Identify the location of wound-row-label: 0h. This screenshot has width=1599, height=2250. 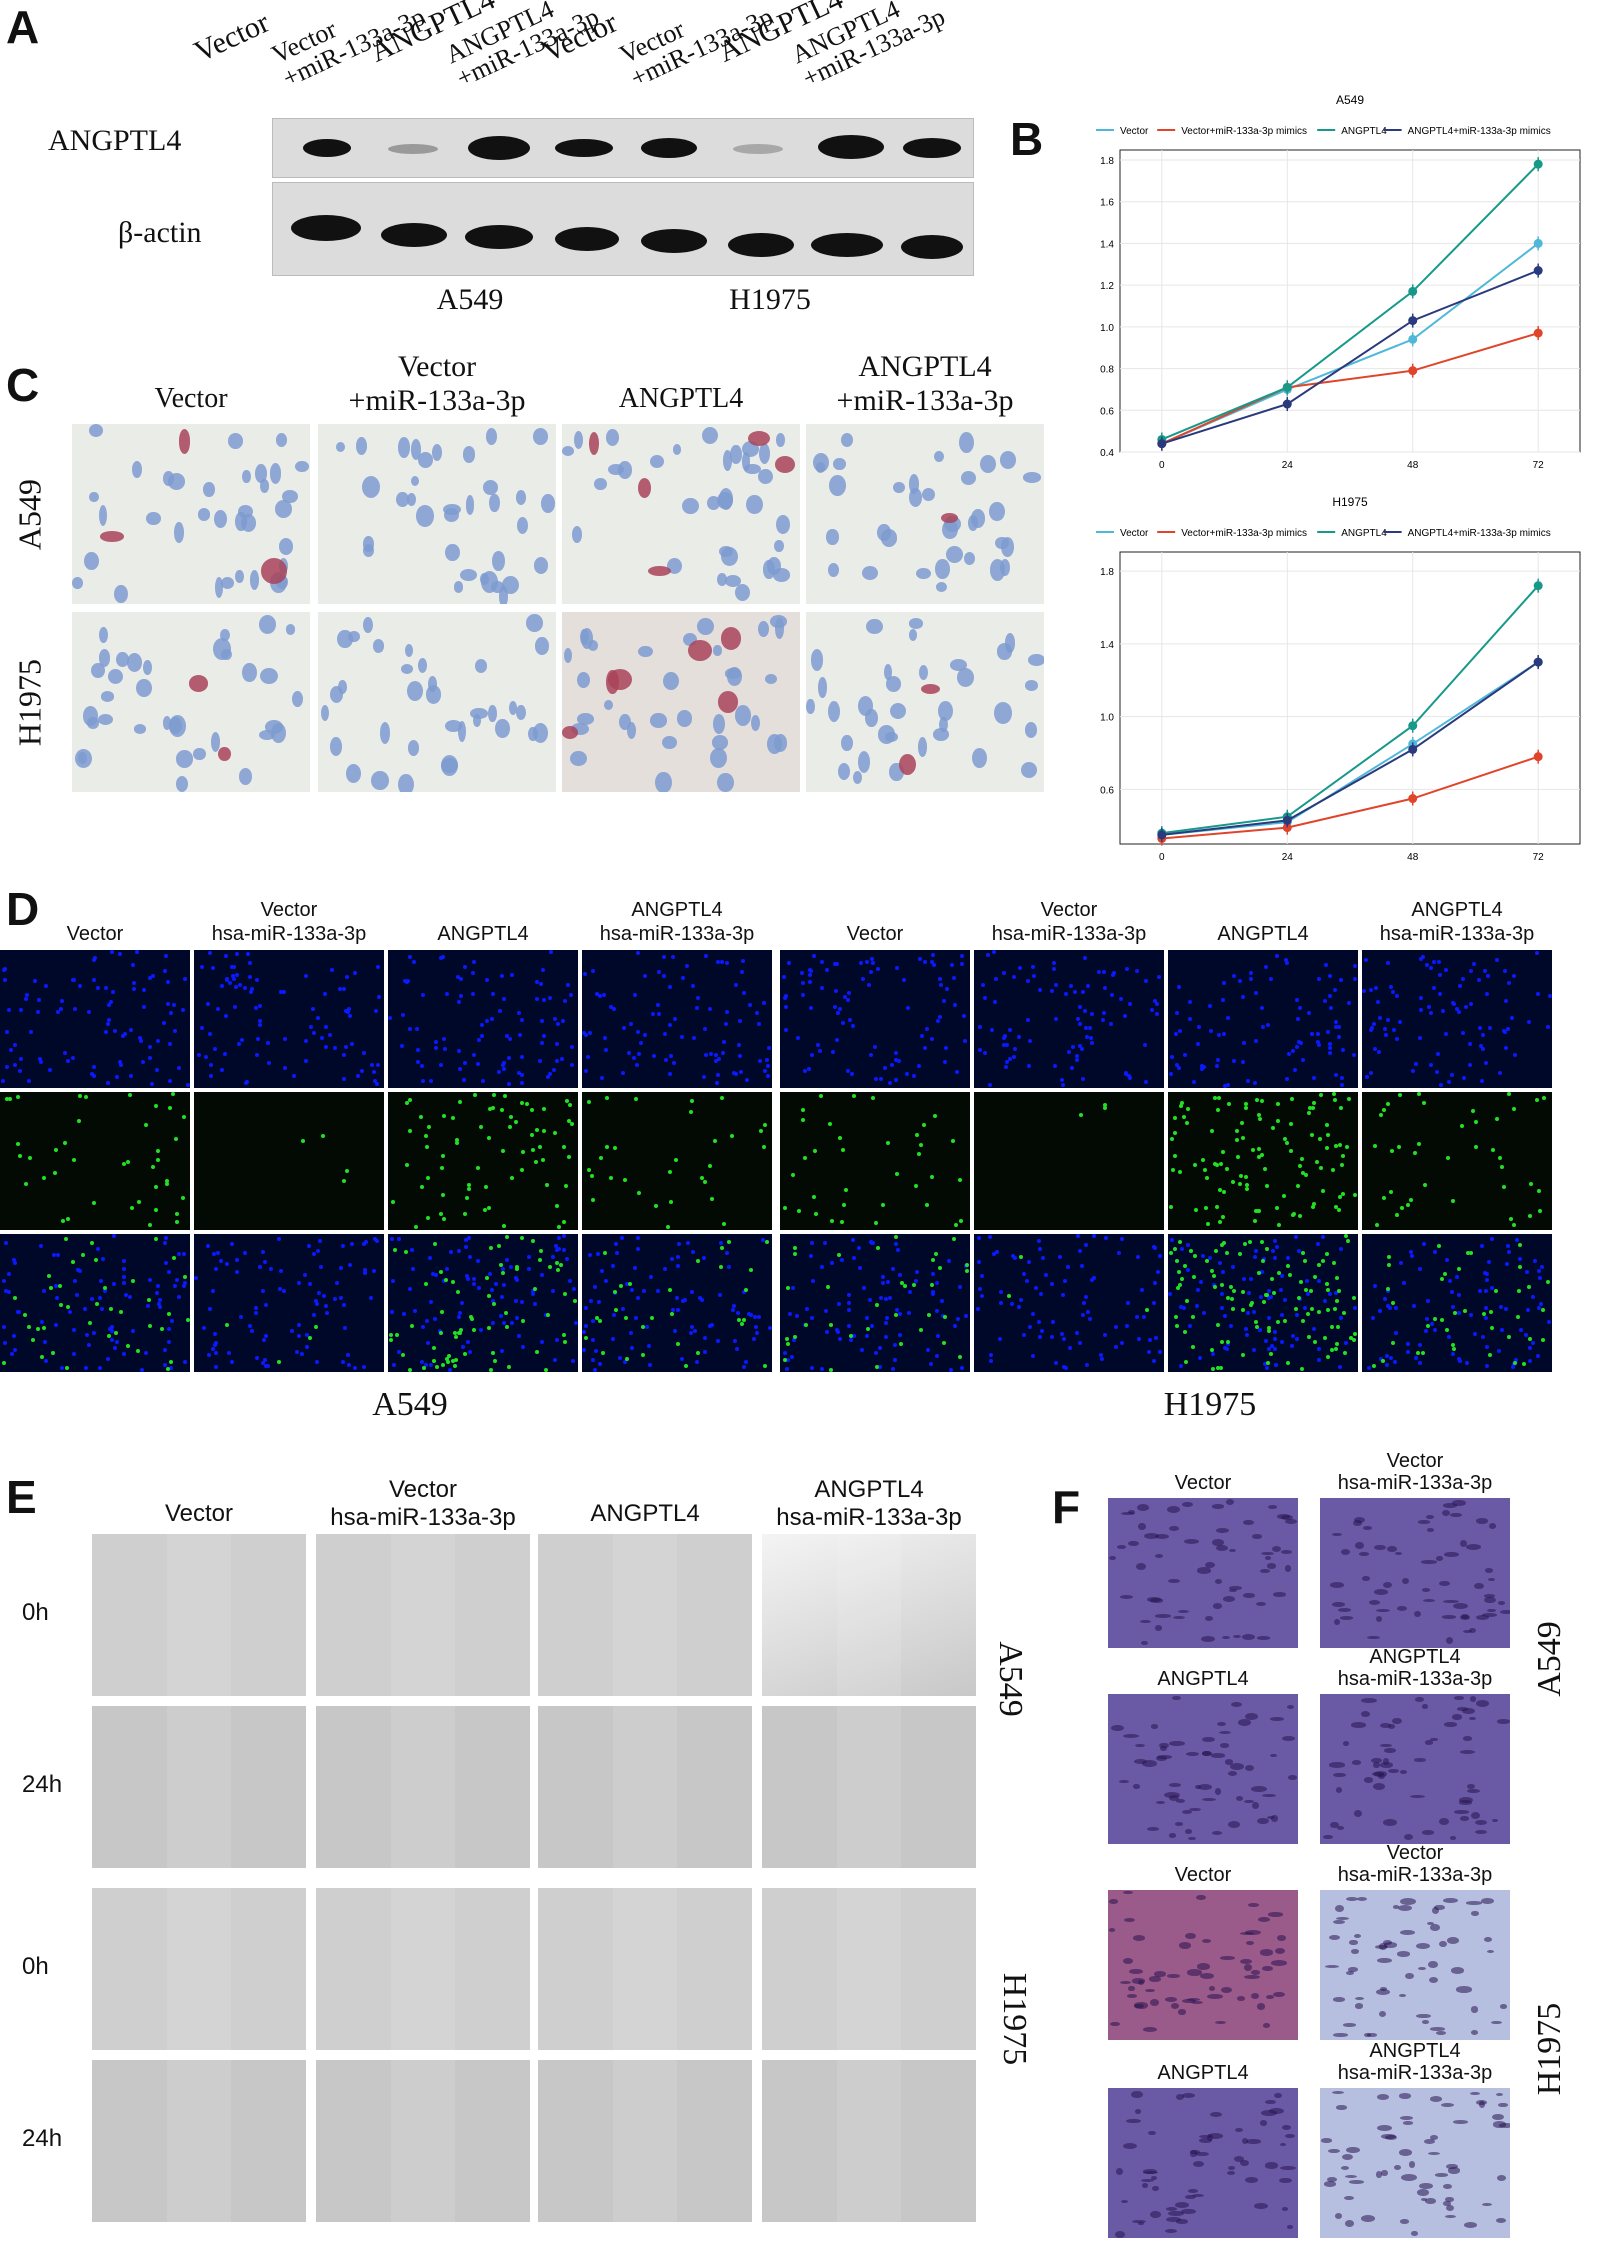
(35, 1966).